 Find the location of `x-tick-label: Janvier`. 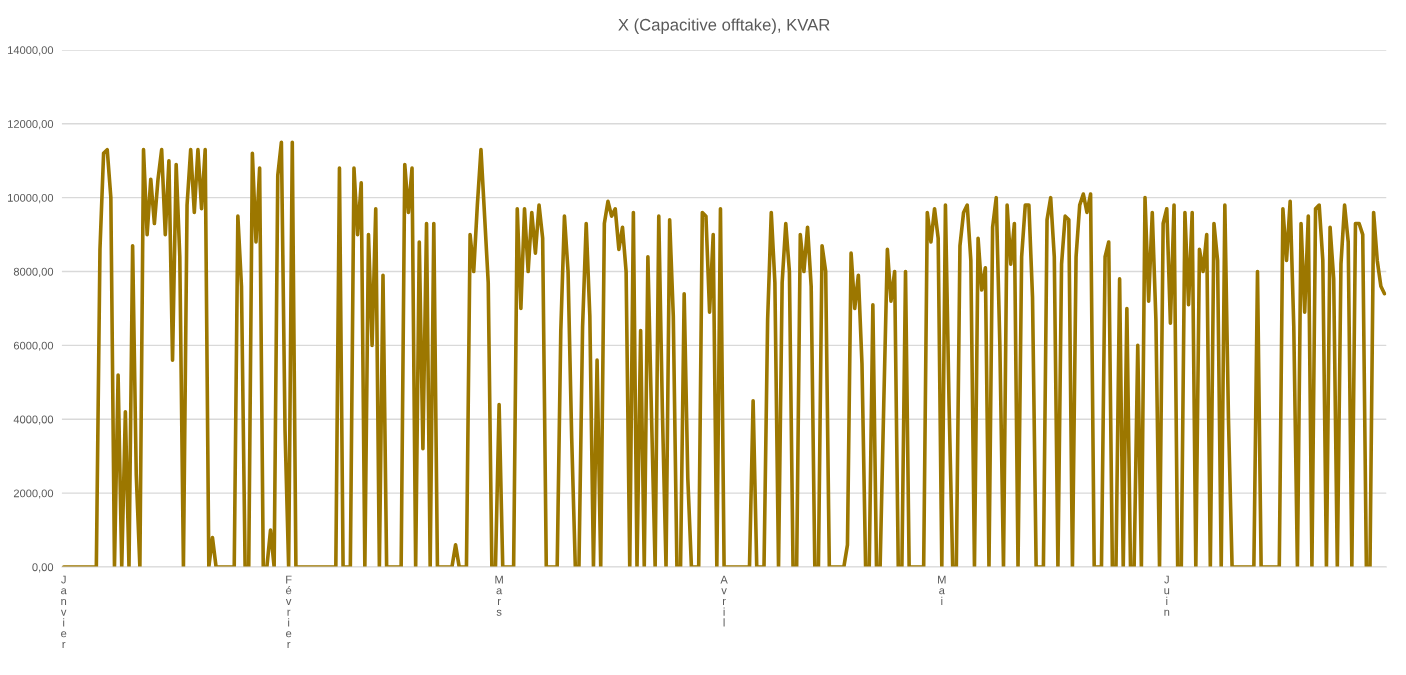

x-tick-label: Janvier is located at coordinates (63, 611).